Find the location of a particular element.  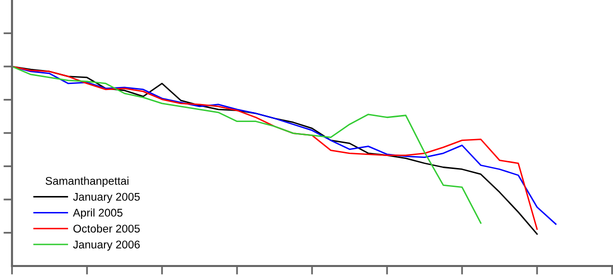

legend-title: Samanthanpettai is located at coordinates (87, 182).